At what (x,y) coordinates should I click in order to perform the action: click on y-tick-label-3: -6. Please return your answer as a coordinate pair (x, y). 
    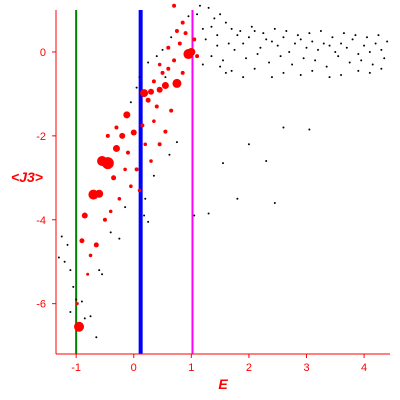
    Looking at the image, I should click on (41, 305).